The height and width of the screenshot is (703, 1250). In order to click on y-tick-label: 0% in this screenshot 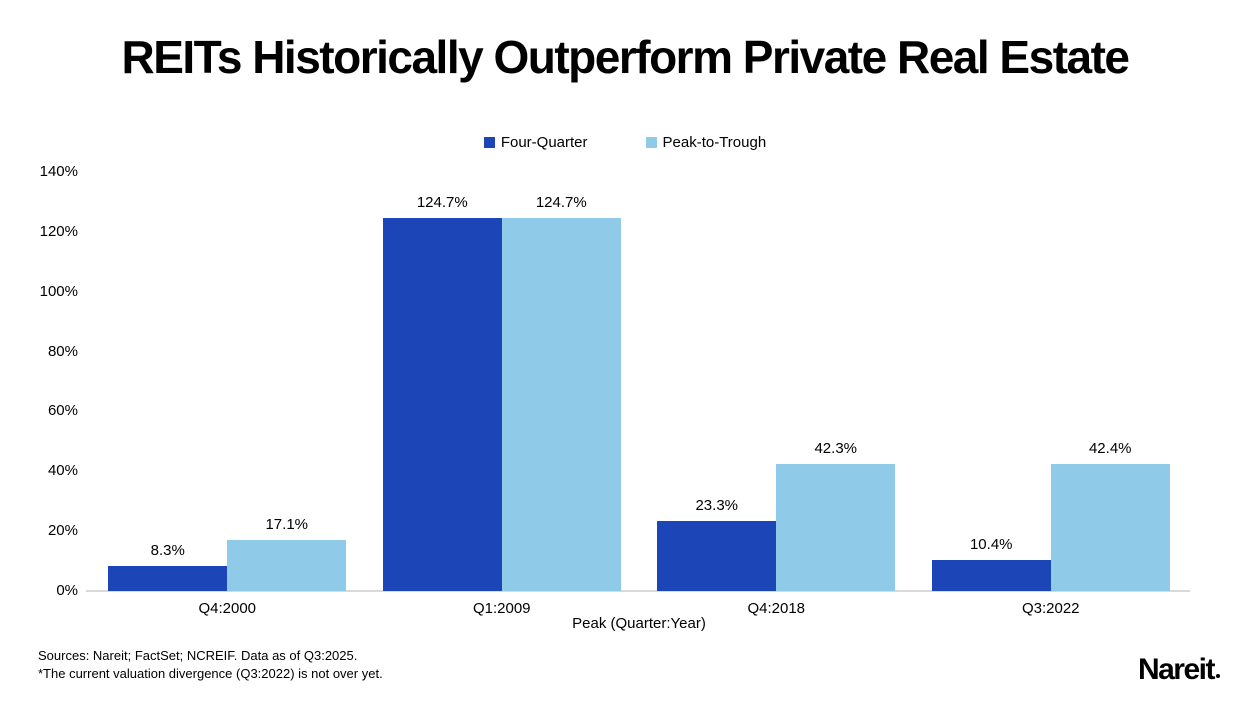, I will do `click(67, 590)`.